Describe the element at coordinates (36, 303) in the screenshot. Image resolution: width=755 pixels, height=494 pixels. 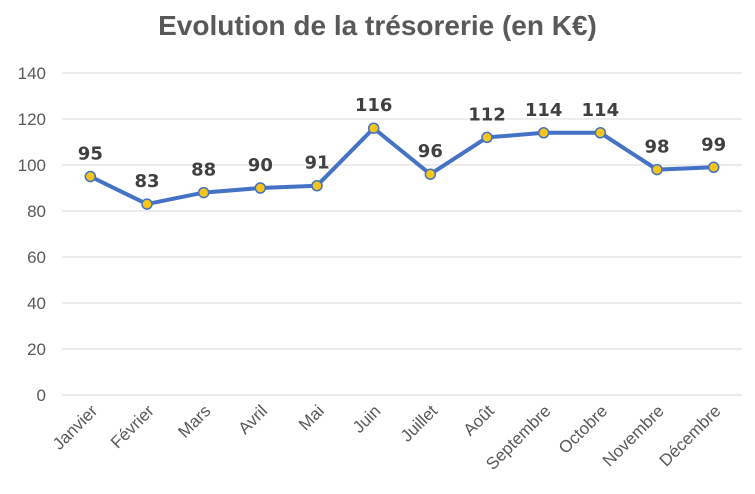
I see `y-tick-label-40: 40` at that location.